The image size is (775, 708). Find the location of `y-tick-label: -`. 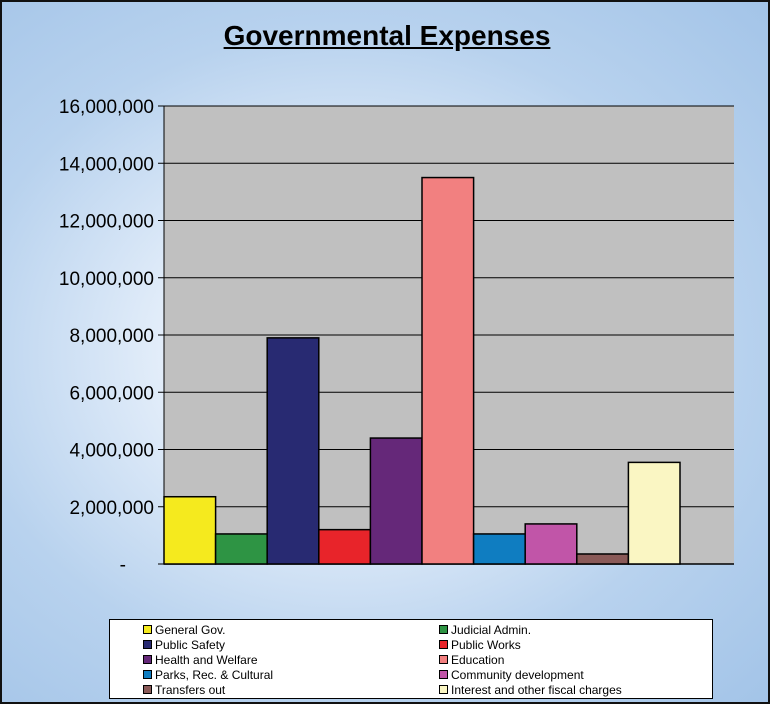

y-tick-label: - is located at coordinates (123, 565).